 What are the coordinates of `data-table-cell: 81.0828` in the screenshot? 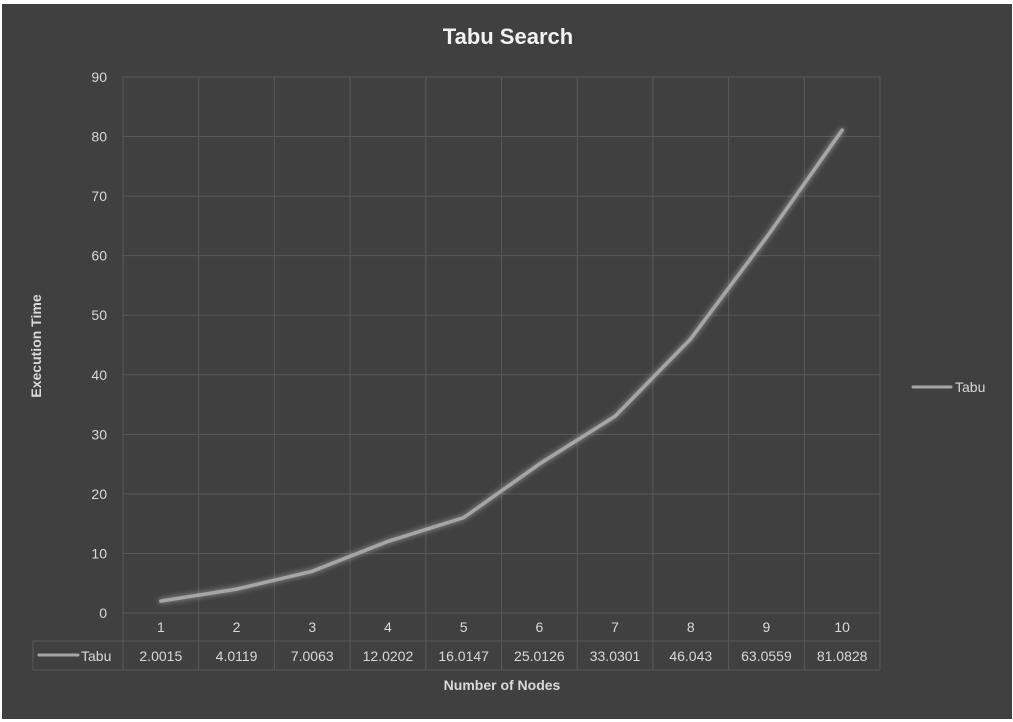 It's located at (842, 656).